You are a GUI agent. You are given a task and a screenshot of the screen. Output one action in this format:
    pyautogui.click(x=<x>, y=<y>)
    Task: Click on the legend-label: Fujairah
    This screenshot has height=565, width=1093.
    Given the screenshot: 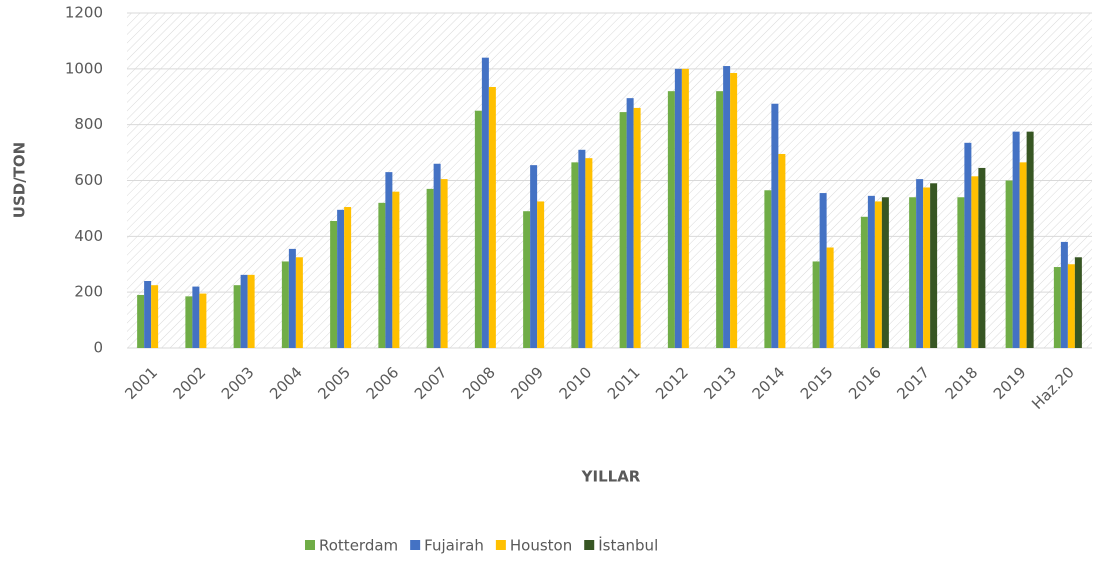 What is the action you would take?
    pyautogui.click(x=454, y=546)
    